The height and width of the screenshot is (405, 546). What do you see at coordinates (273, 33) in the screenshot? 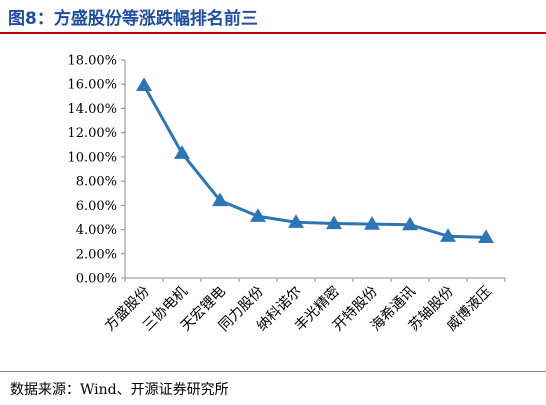
I see `title-divider` at bounding box center [273, 33].